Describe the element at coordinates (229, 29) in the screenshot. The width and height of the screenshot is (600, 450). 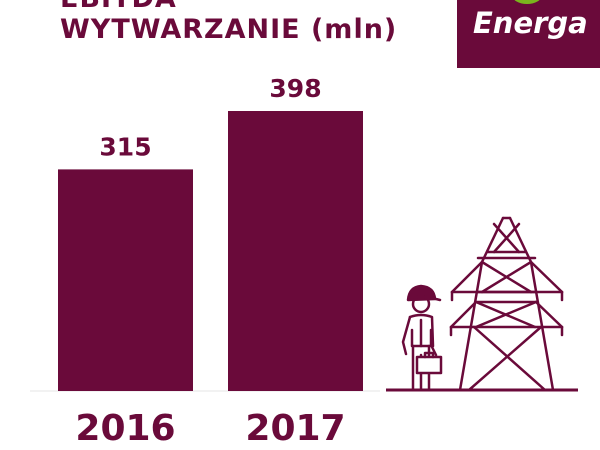
I see `chart-title-line2: WYTWARZANIE (mln)` at that location.